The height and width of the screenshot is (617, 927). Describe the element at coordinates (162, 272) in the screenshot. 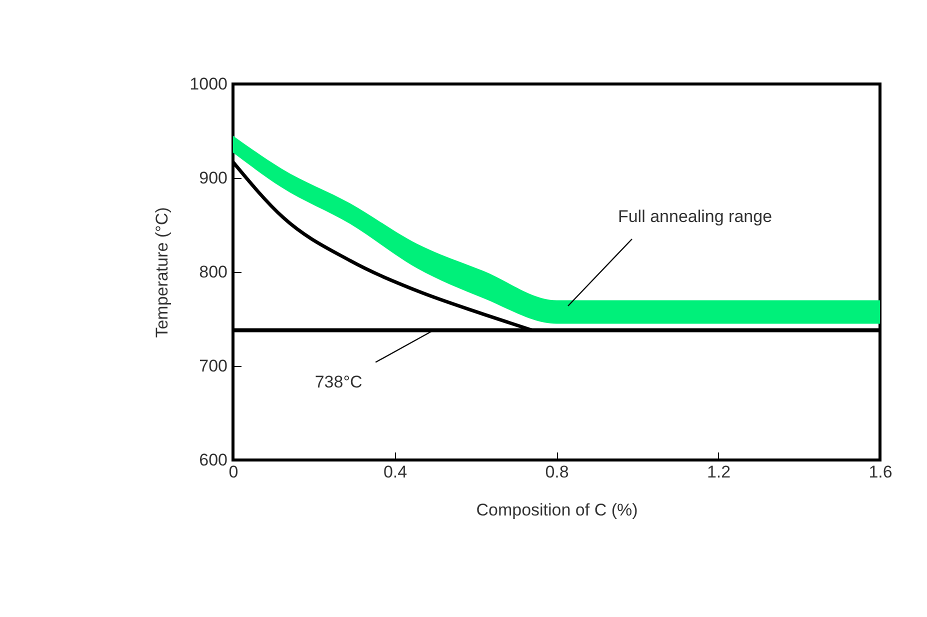

I see `y-axis-title: Temperature (°C)` at that location.